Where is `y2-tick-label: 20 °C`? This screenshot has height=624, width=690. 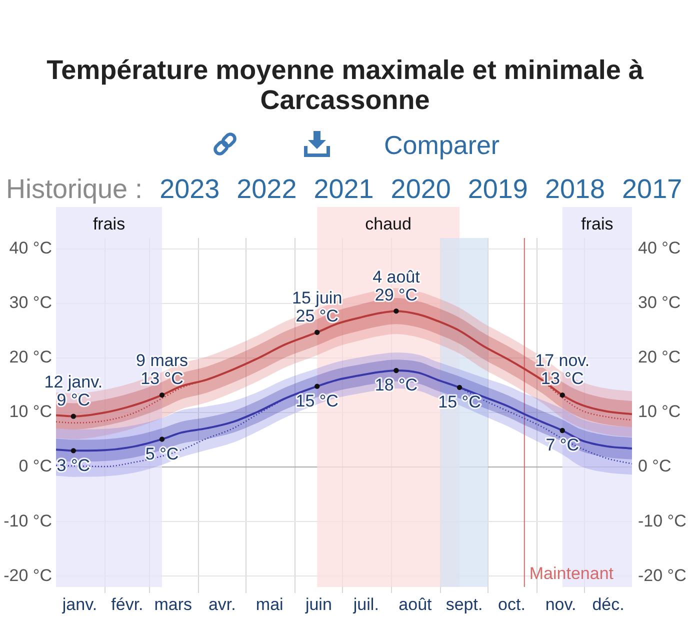 y2-tick-label: 20 °C is located at coordinates (659, 357).